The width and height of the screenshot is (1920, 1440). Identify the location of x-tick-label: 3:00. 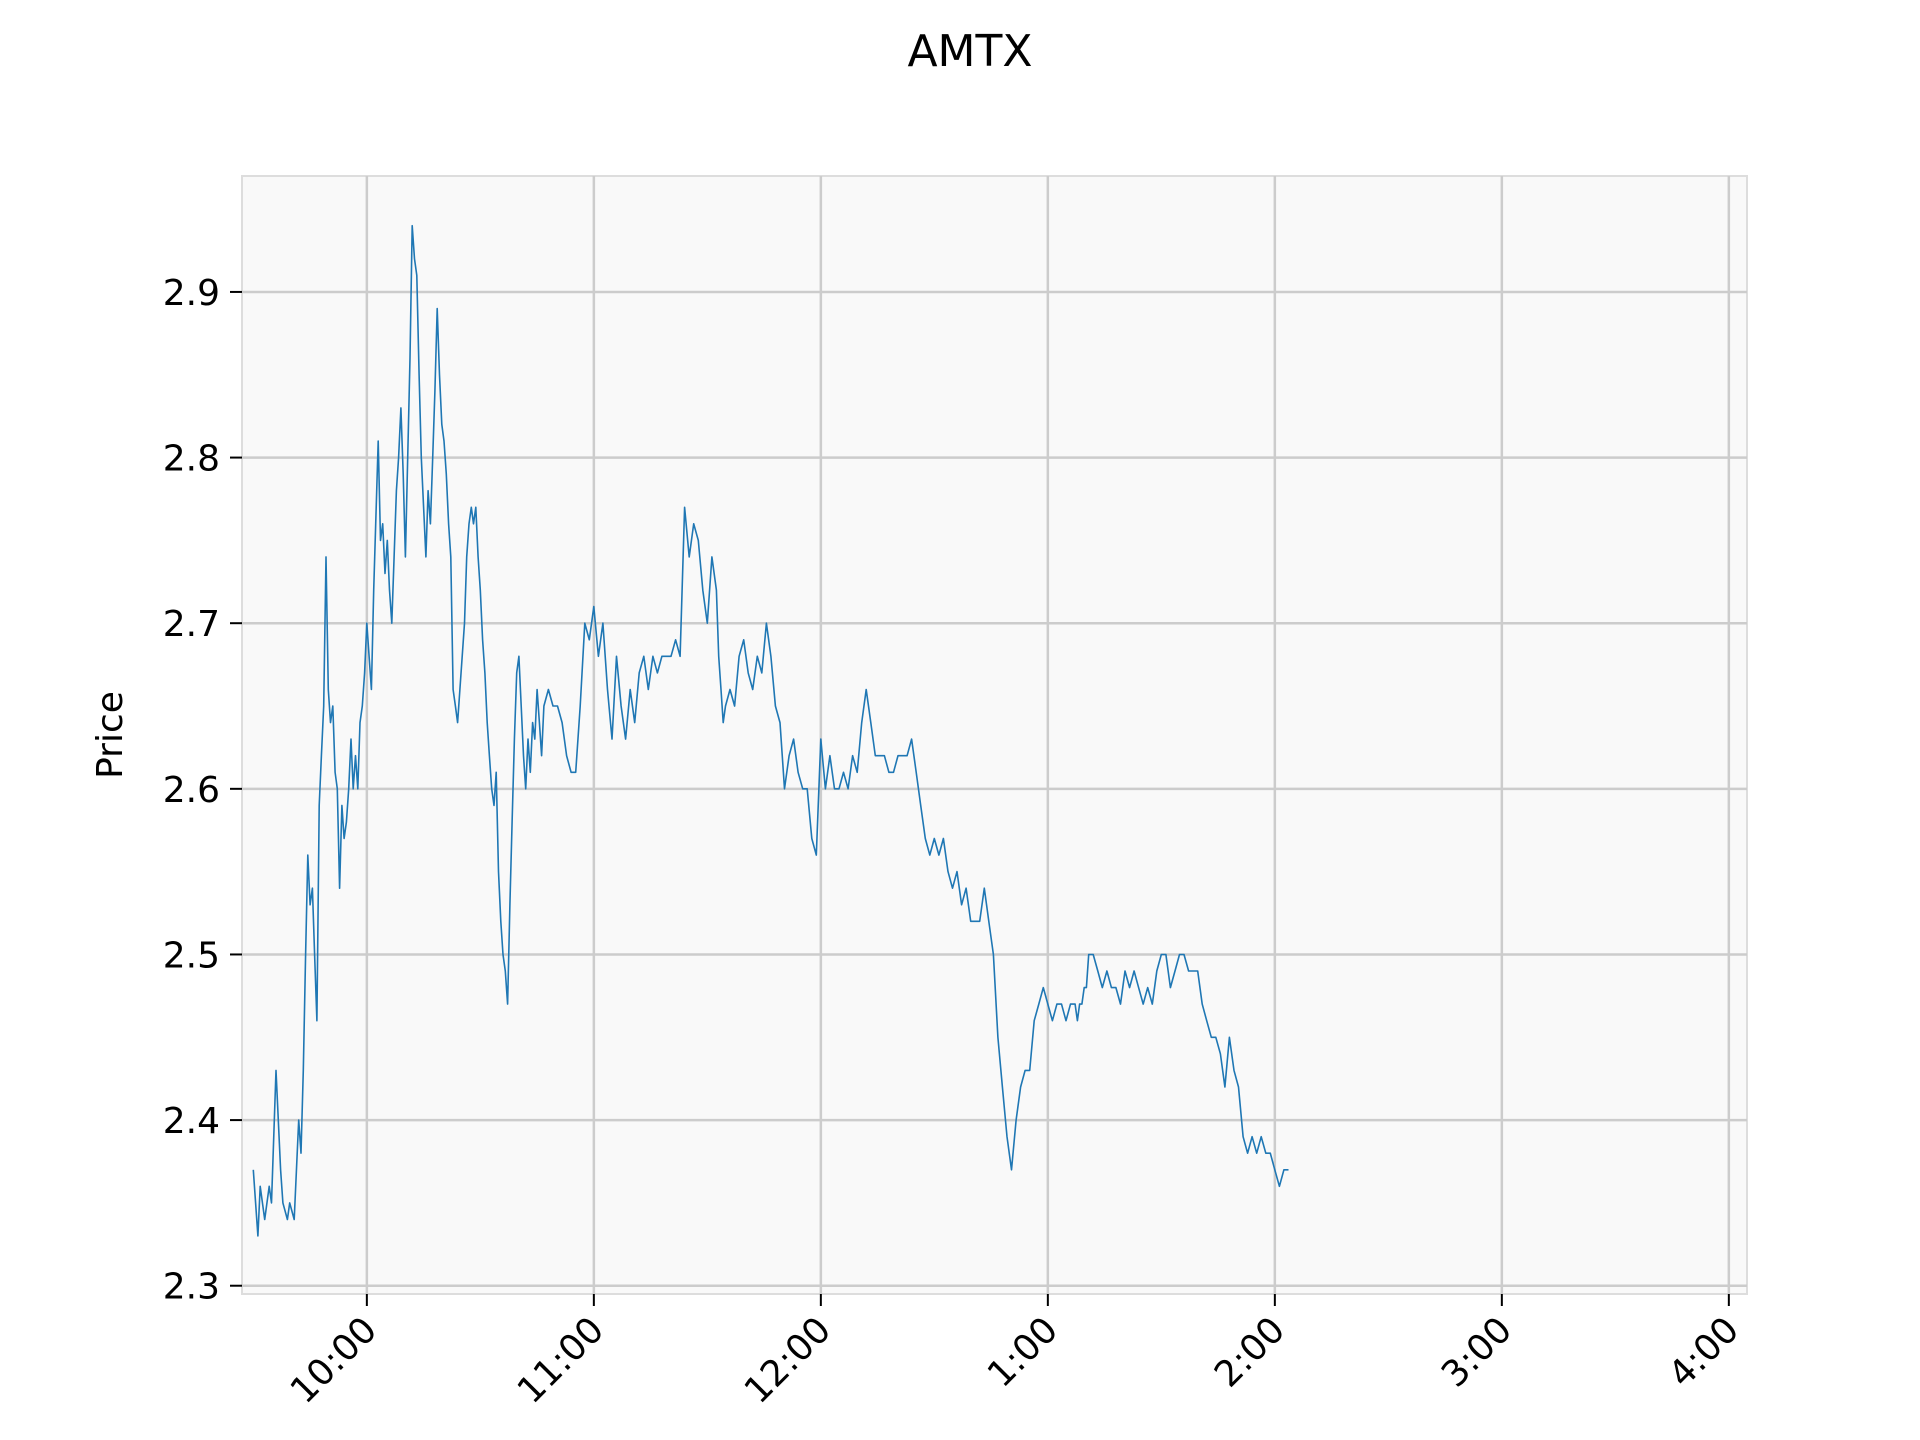
(1477, 1352).